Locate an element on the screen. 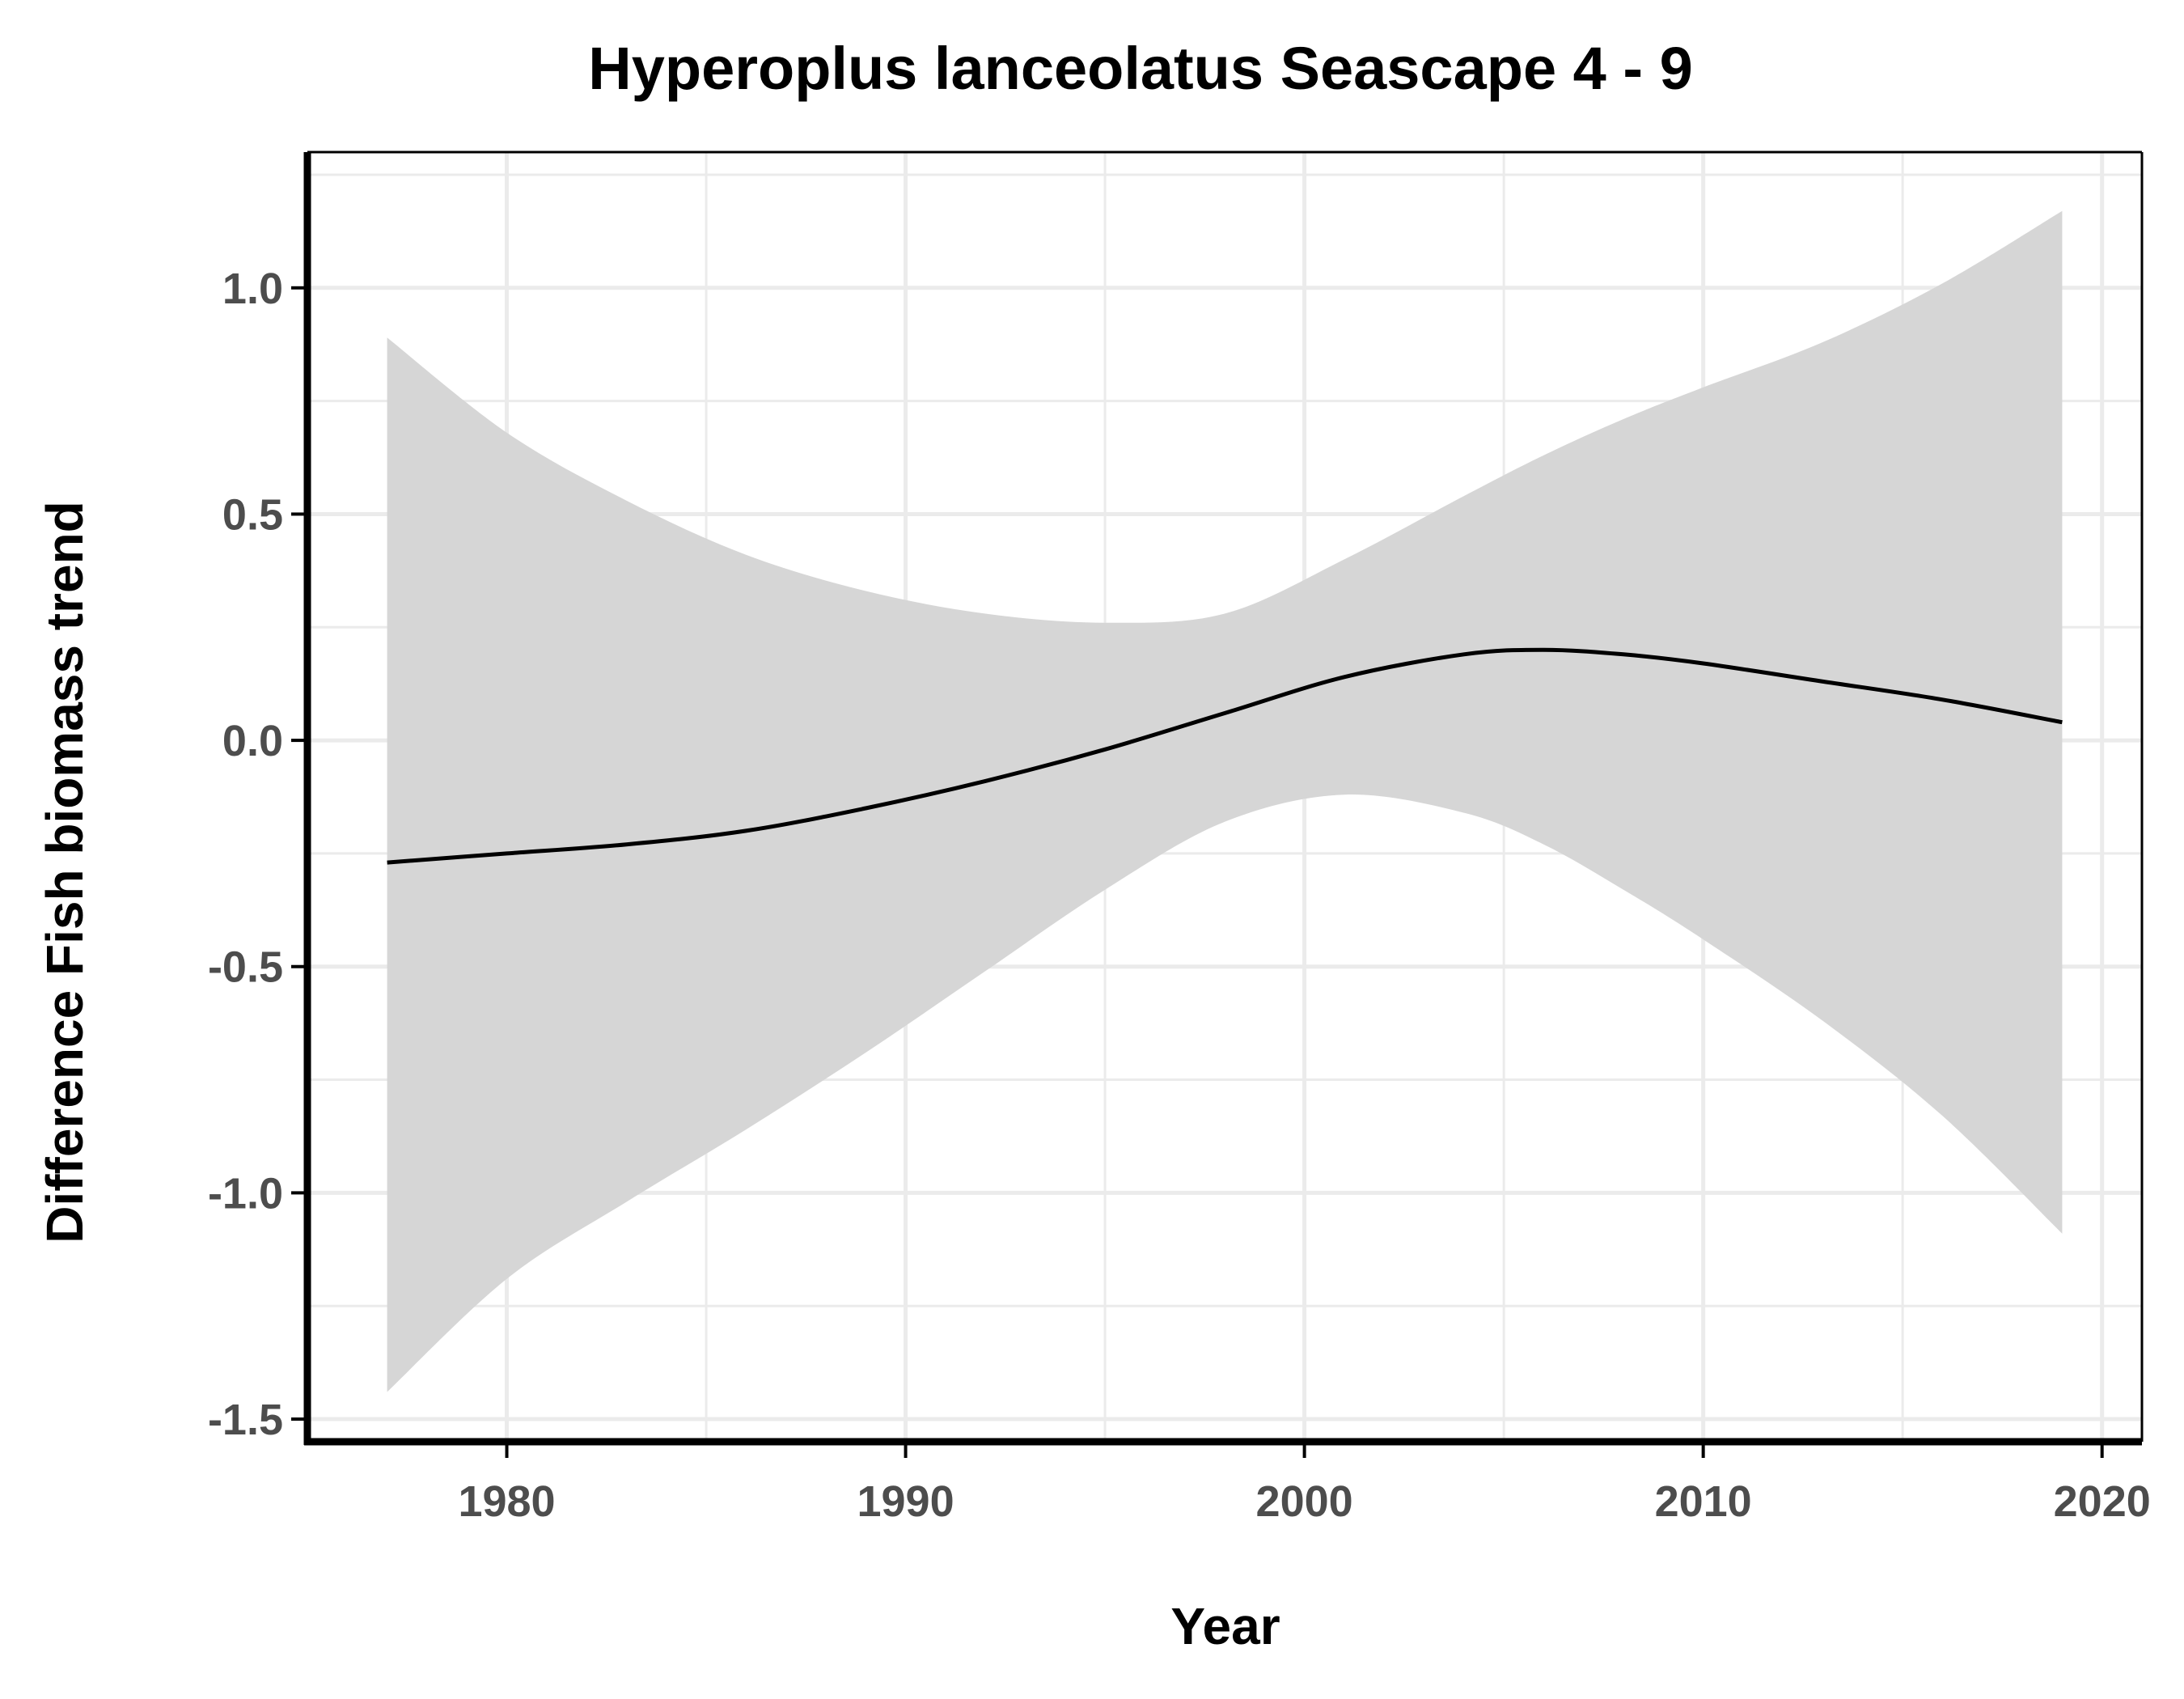  y-tick-label: 0.0 is located at coordinates (252, 741).